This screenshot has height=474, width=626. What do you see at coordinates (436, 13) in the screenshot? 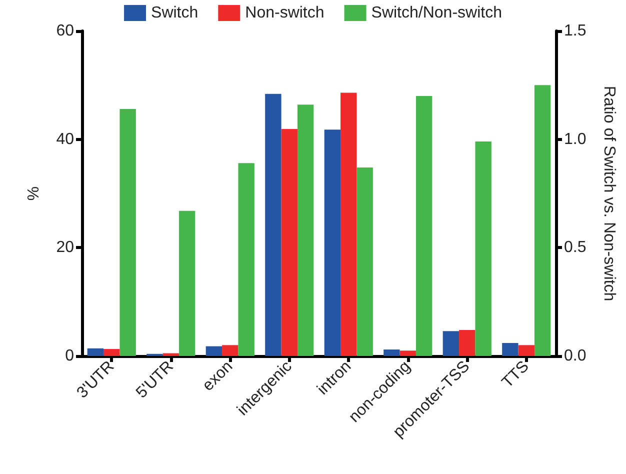
I see `legend-label: Switch/Non-switch` at bounding box center [436, 13].